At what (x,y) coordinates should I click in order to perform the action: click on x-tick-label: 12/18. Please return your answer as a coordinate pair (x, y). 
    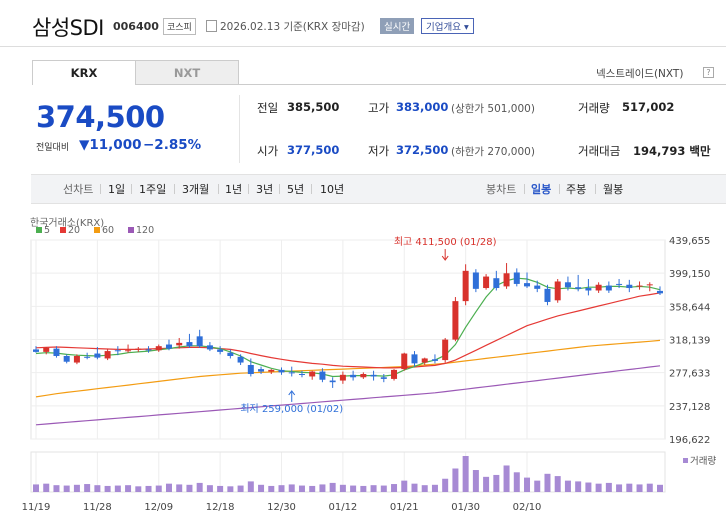
    Looking at the image, I should click on (220, 507).